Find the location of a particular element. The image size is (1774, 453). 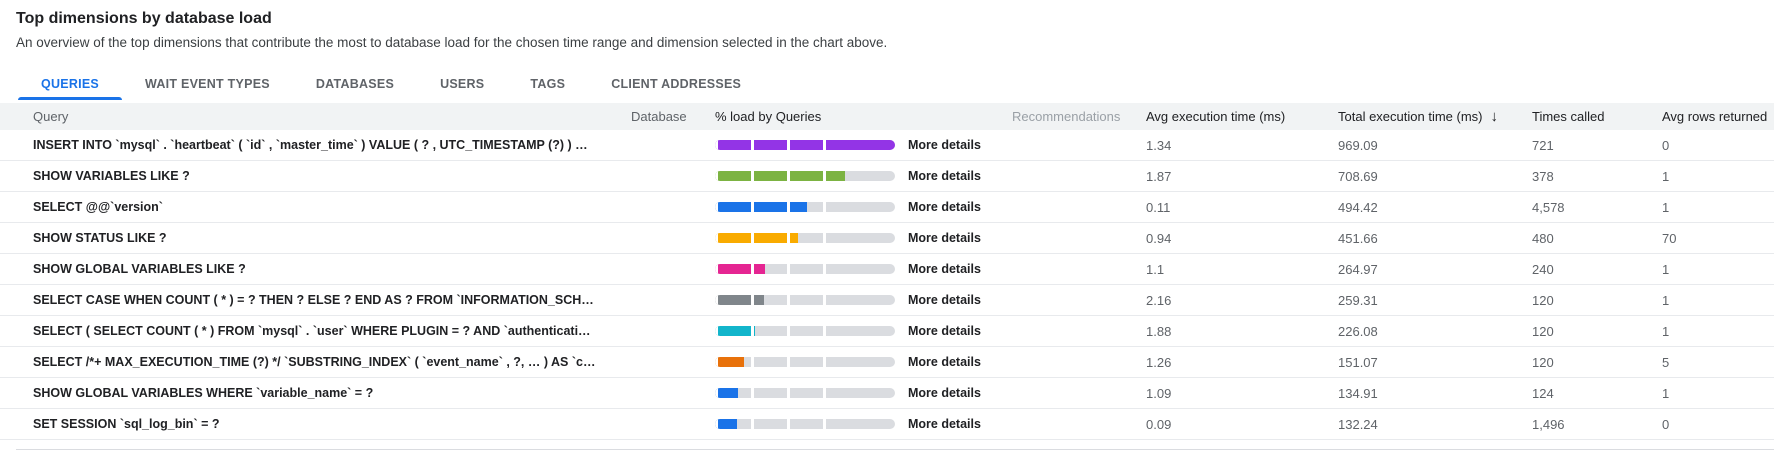

avg-execution-time-cell: 0.11 is located at coordinates (1158, 207).